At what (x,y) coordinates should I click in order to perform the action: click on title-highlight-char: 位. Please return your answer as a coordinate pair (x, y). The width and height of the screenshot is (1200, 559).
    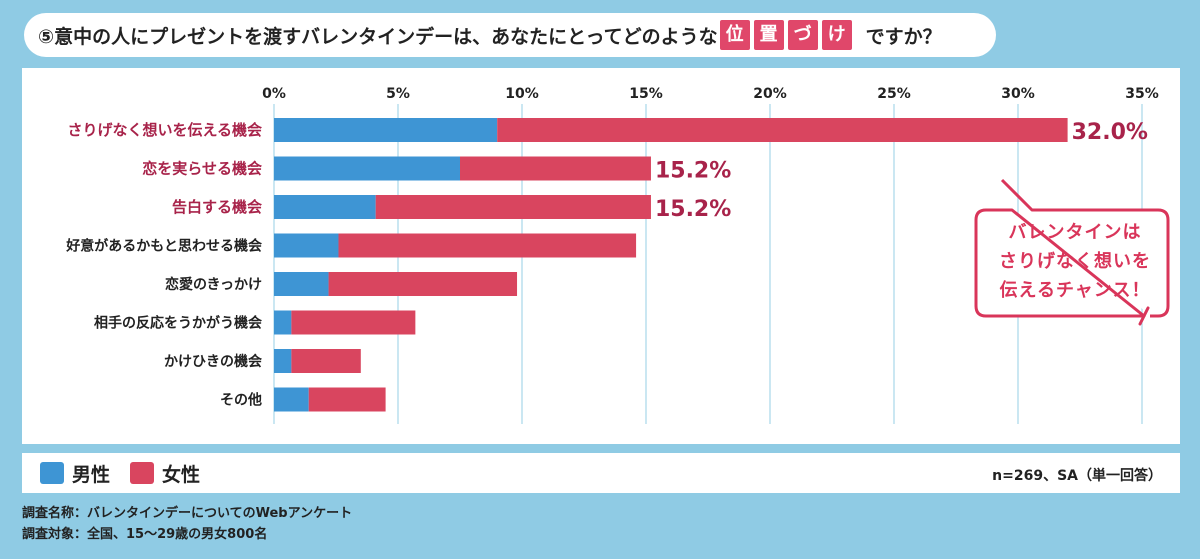
    Looking at the image, I should click on (734, 35).